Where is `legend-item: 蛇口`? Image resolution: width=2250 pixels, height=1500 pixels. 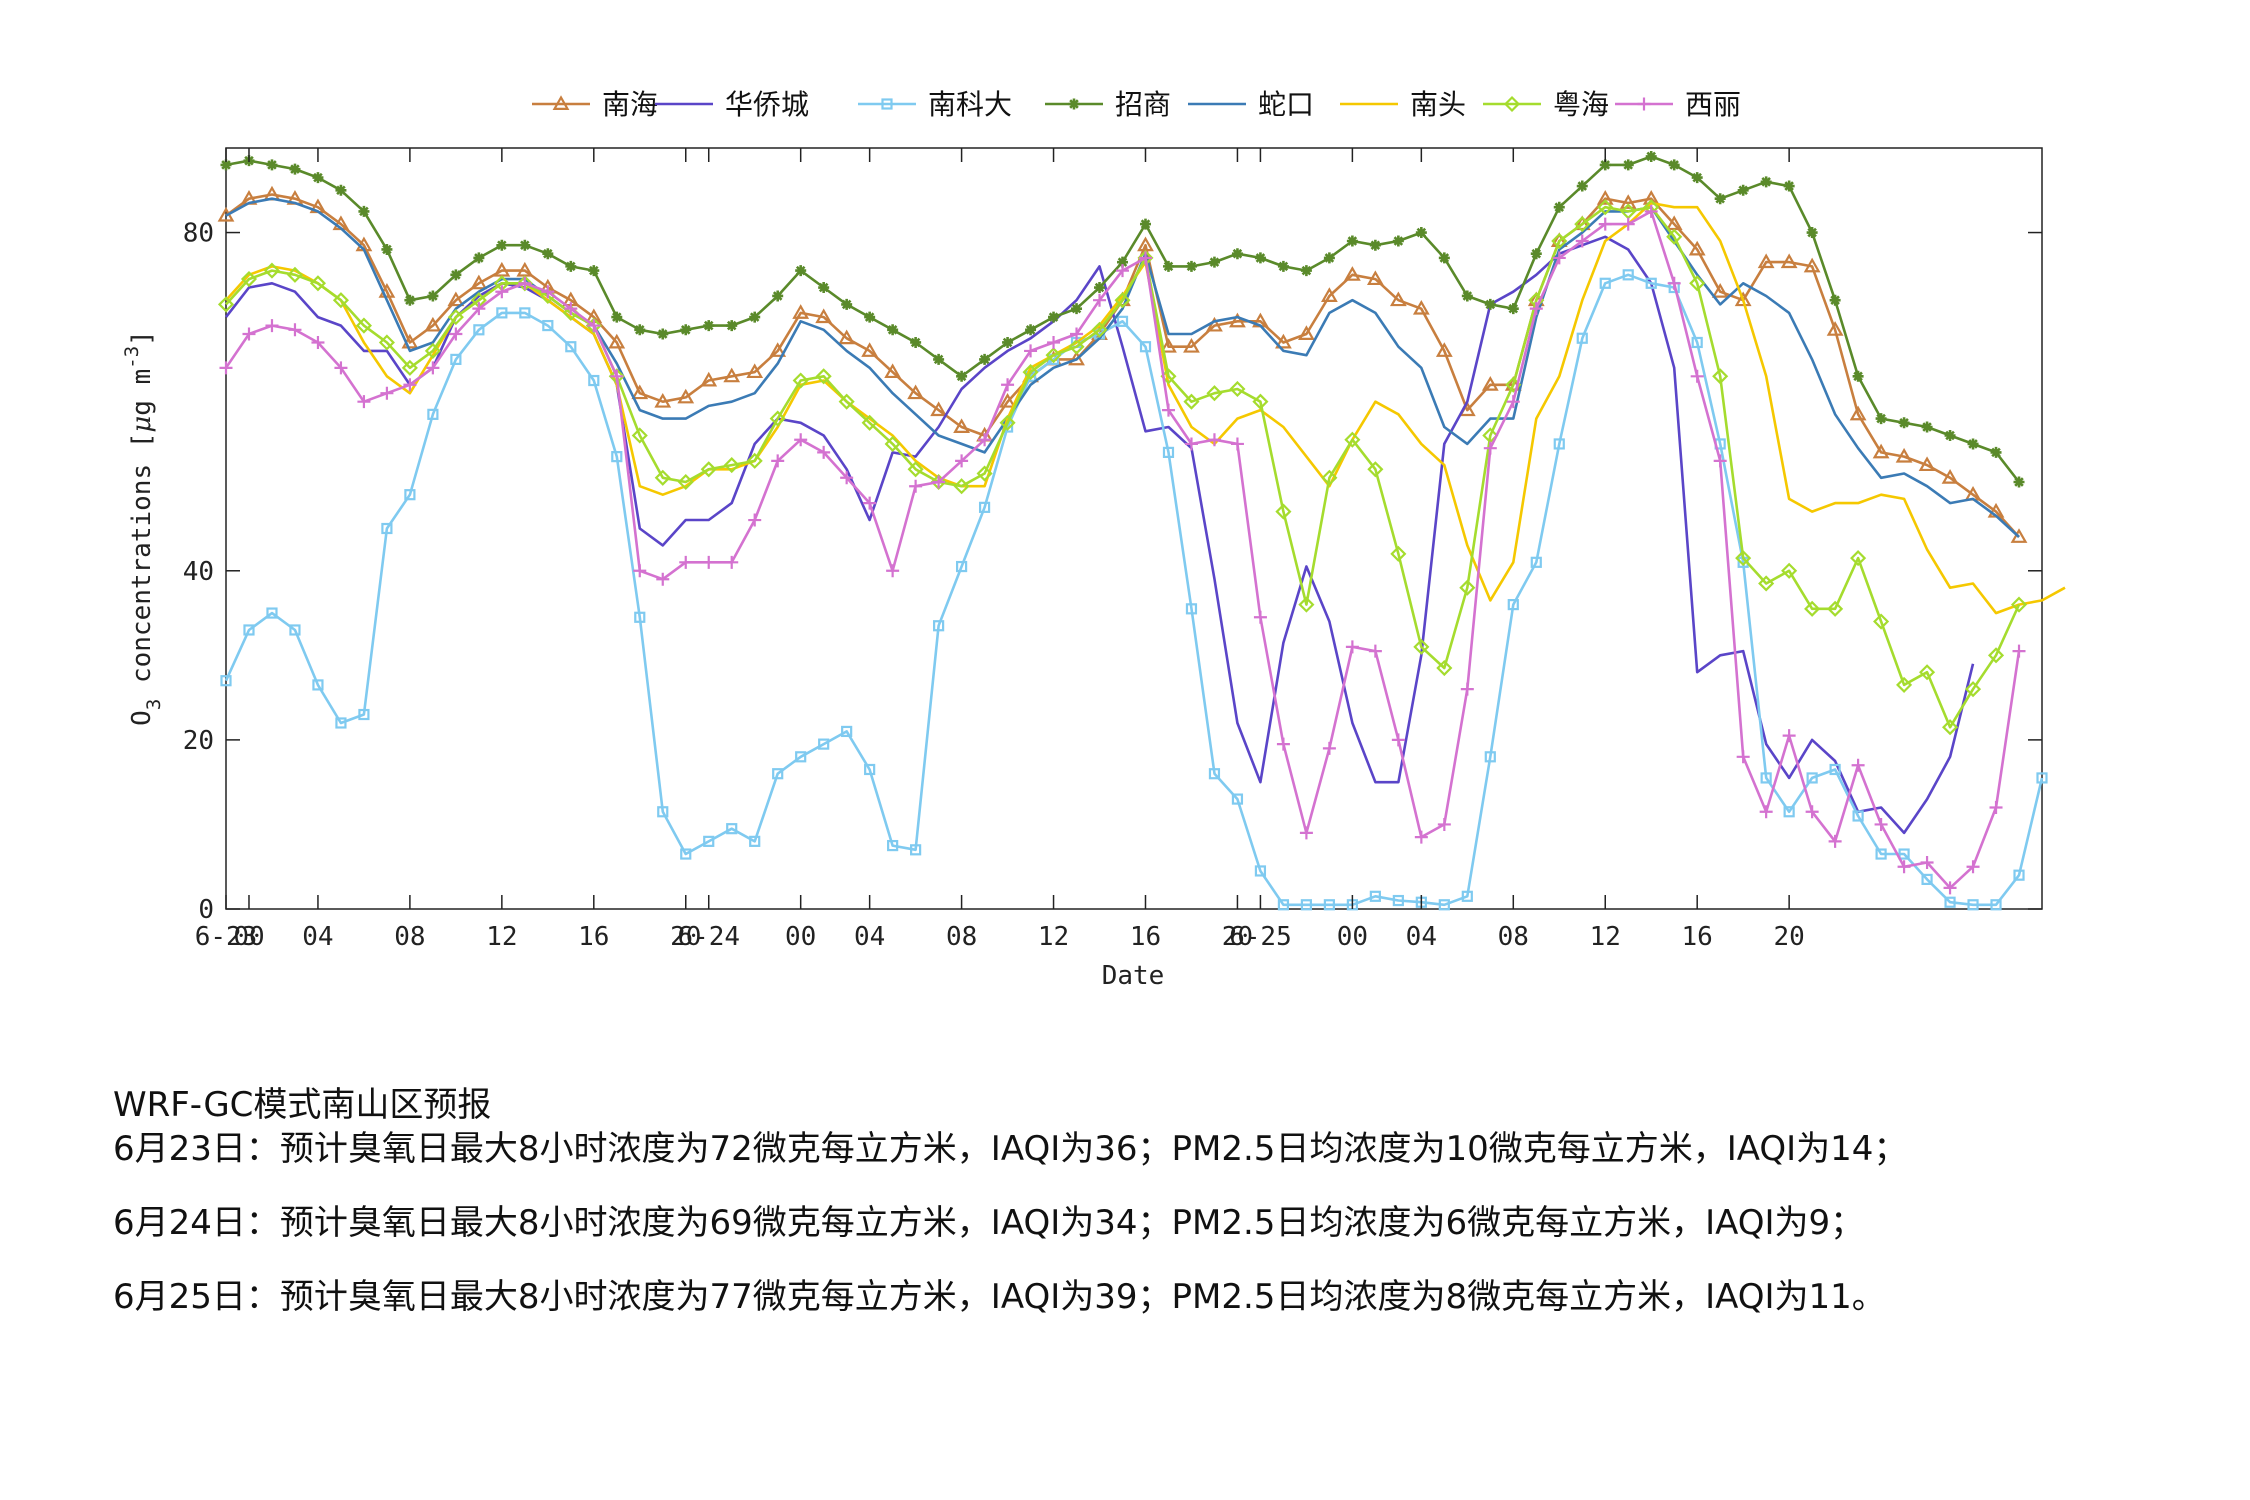 legend-item: 蛇口 is located at coordinates (1251, 104).